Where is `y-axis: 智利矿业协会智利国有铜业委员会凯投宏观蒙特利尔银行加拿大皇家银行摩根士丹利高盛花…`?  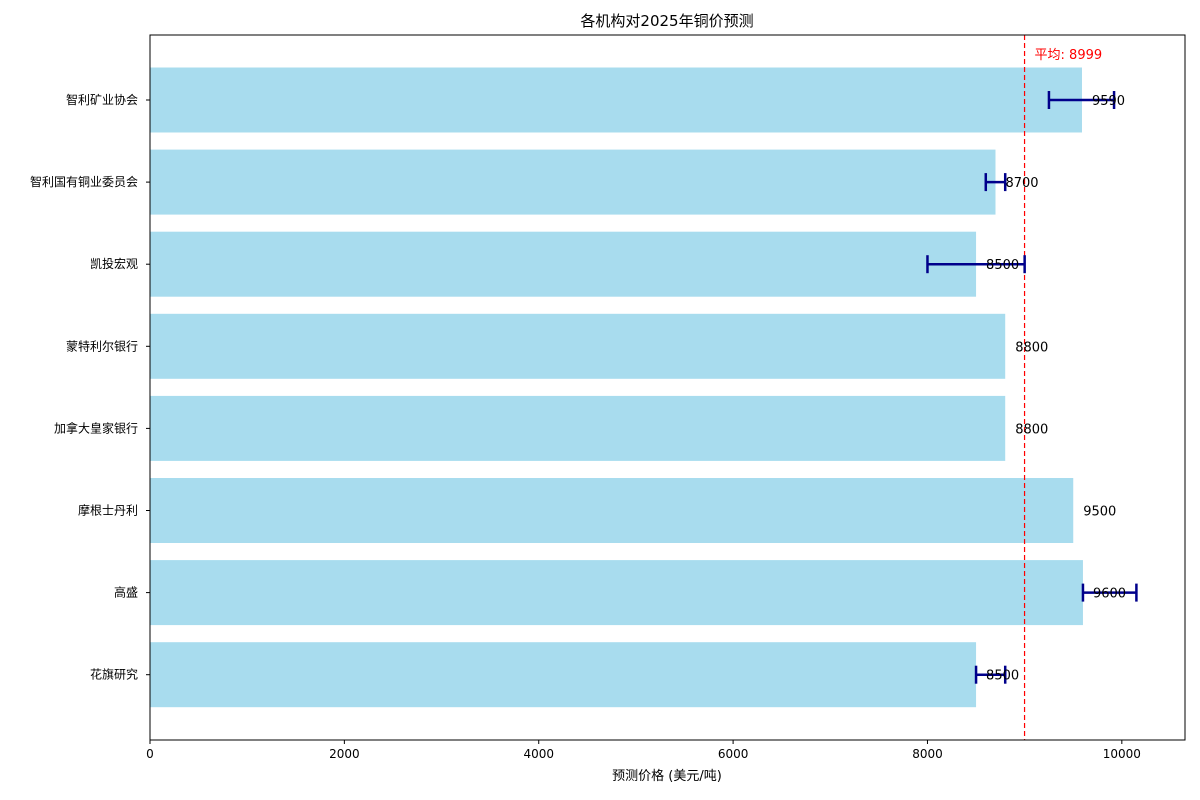
y-axis: 智利矿业协会智利国有铜业委员会凯投宏观蒙特利尔银行加拿大皇家银行摩根士丹利高盛花… is located at coordinates (90, 387).